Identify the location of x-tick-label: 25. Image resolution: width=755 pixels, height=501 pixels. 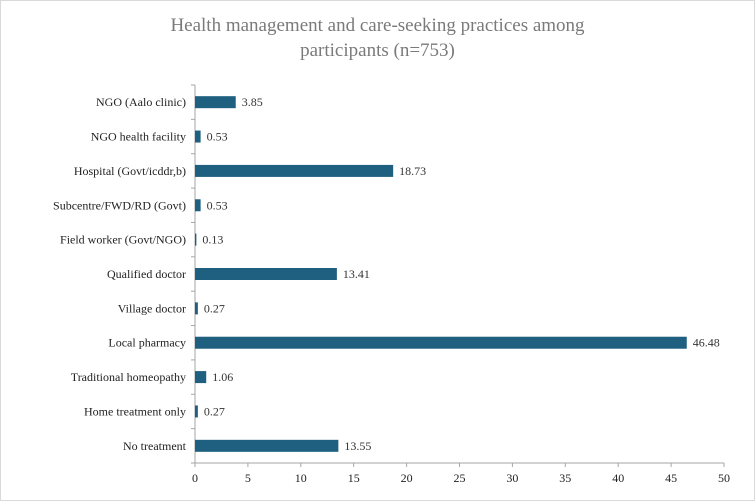
(460, 478).